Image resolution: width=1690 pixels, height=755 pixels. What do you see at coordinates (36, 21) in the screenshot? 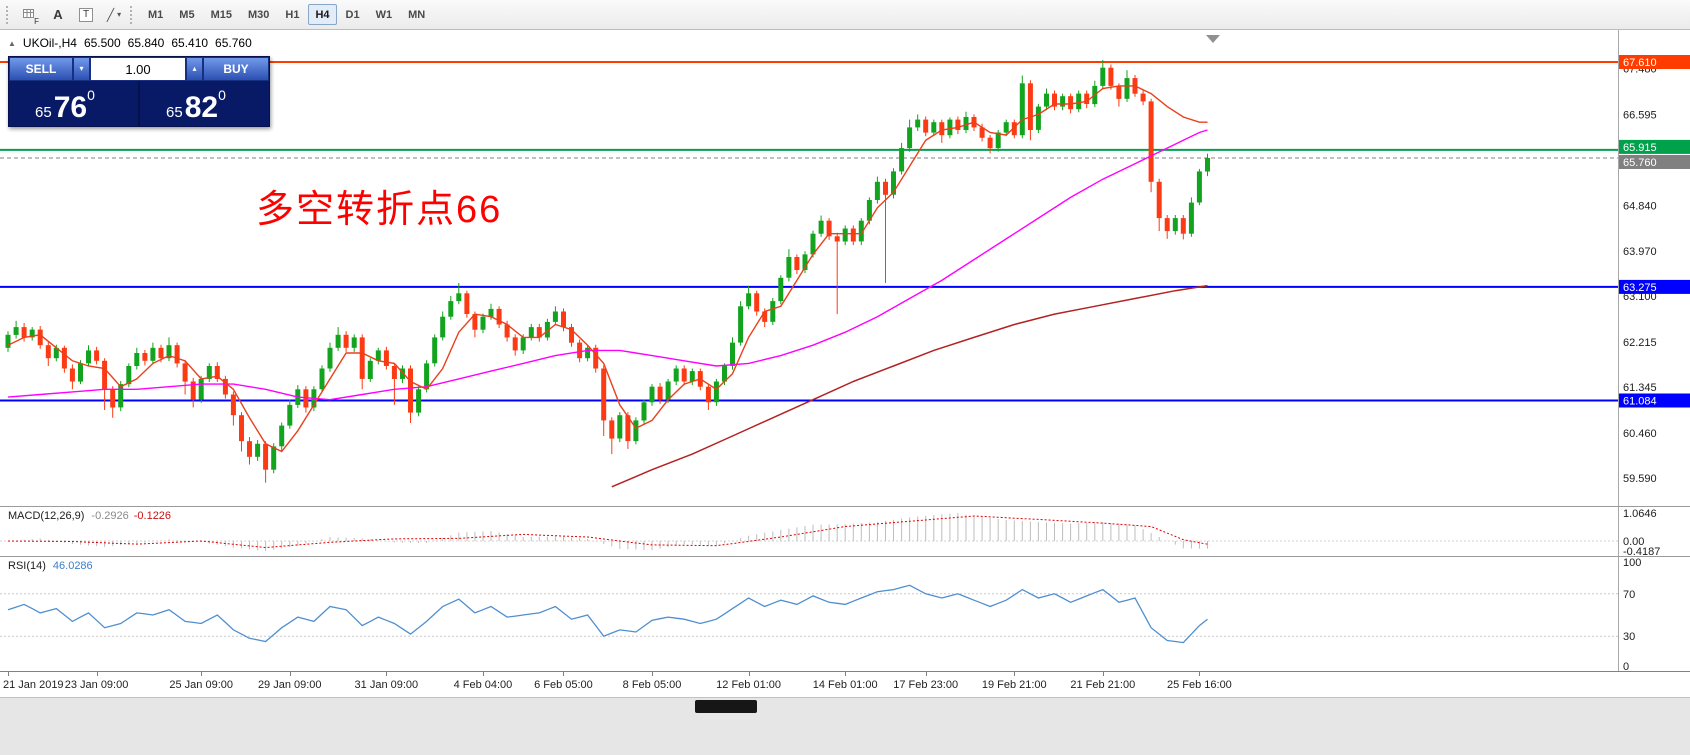
I see `f-label: F` at bounding box center [36, 21].